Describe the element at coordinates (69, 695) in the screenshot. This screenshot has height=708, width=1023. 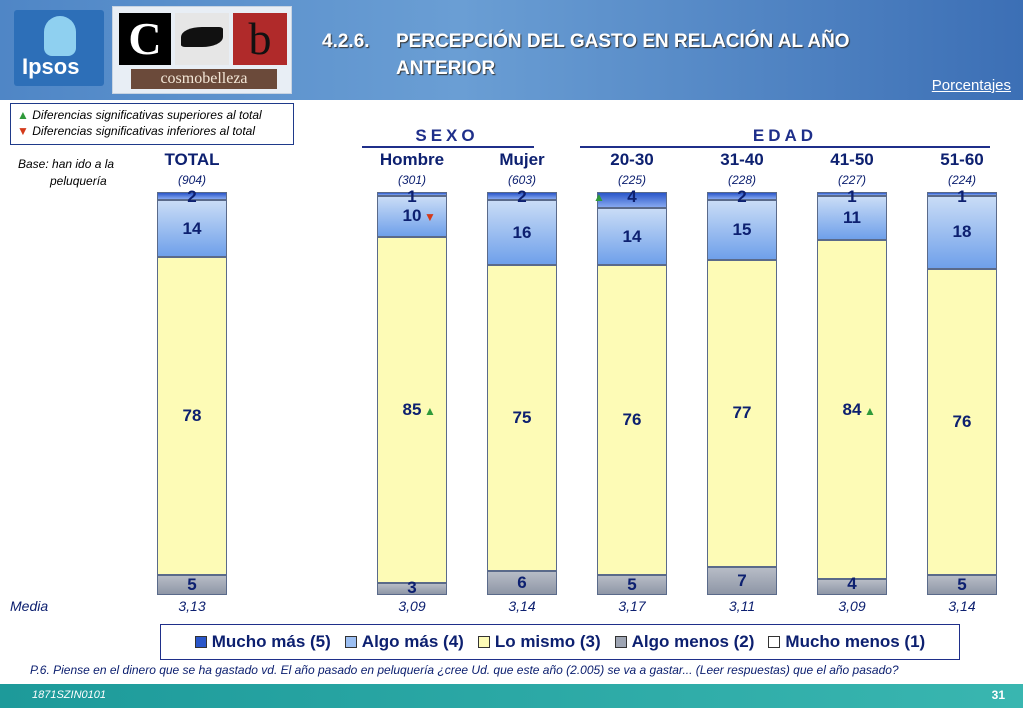
I see `footer-code: 1871SZIN0101` at that location.